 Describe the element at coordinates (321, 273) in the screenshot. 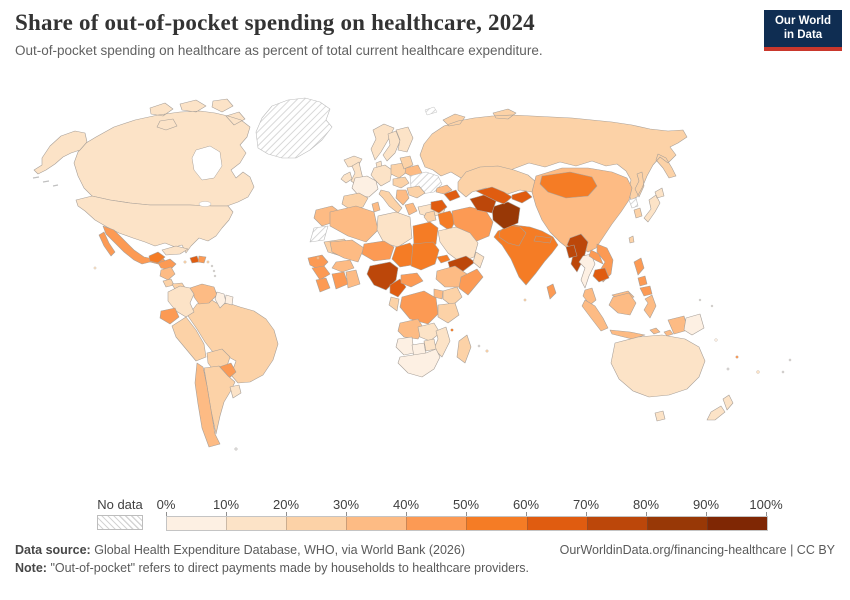

I see `country-guinea` at that location.